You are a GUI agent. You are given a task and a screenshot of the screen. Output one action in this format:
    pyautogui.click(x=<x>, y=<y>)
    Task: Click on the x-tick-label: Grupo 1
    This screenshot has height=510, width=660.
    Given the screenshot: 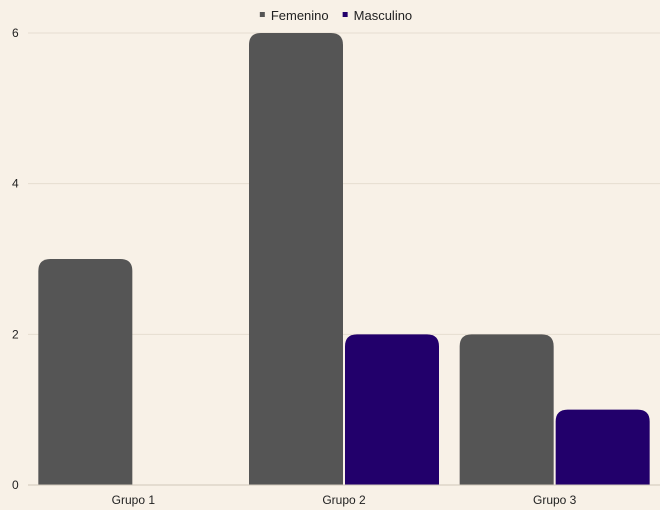 What is the action you would take?
    pyautogui.click(x=134, y=500)
    